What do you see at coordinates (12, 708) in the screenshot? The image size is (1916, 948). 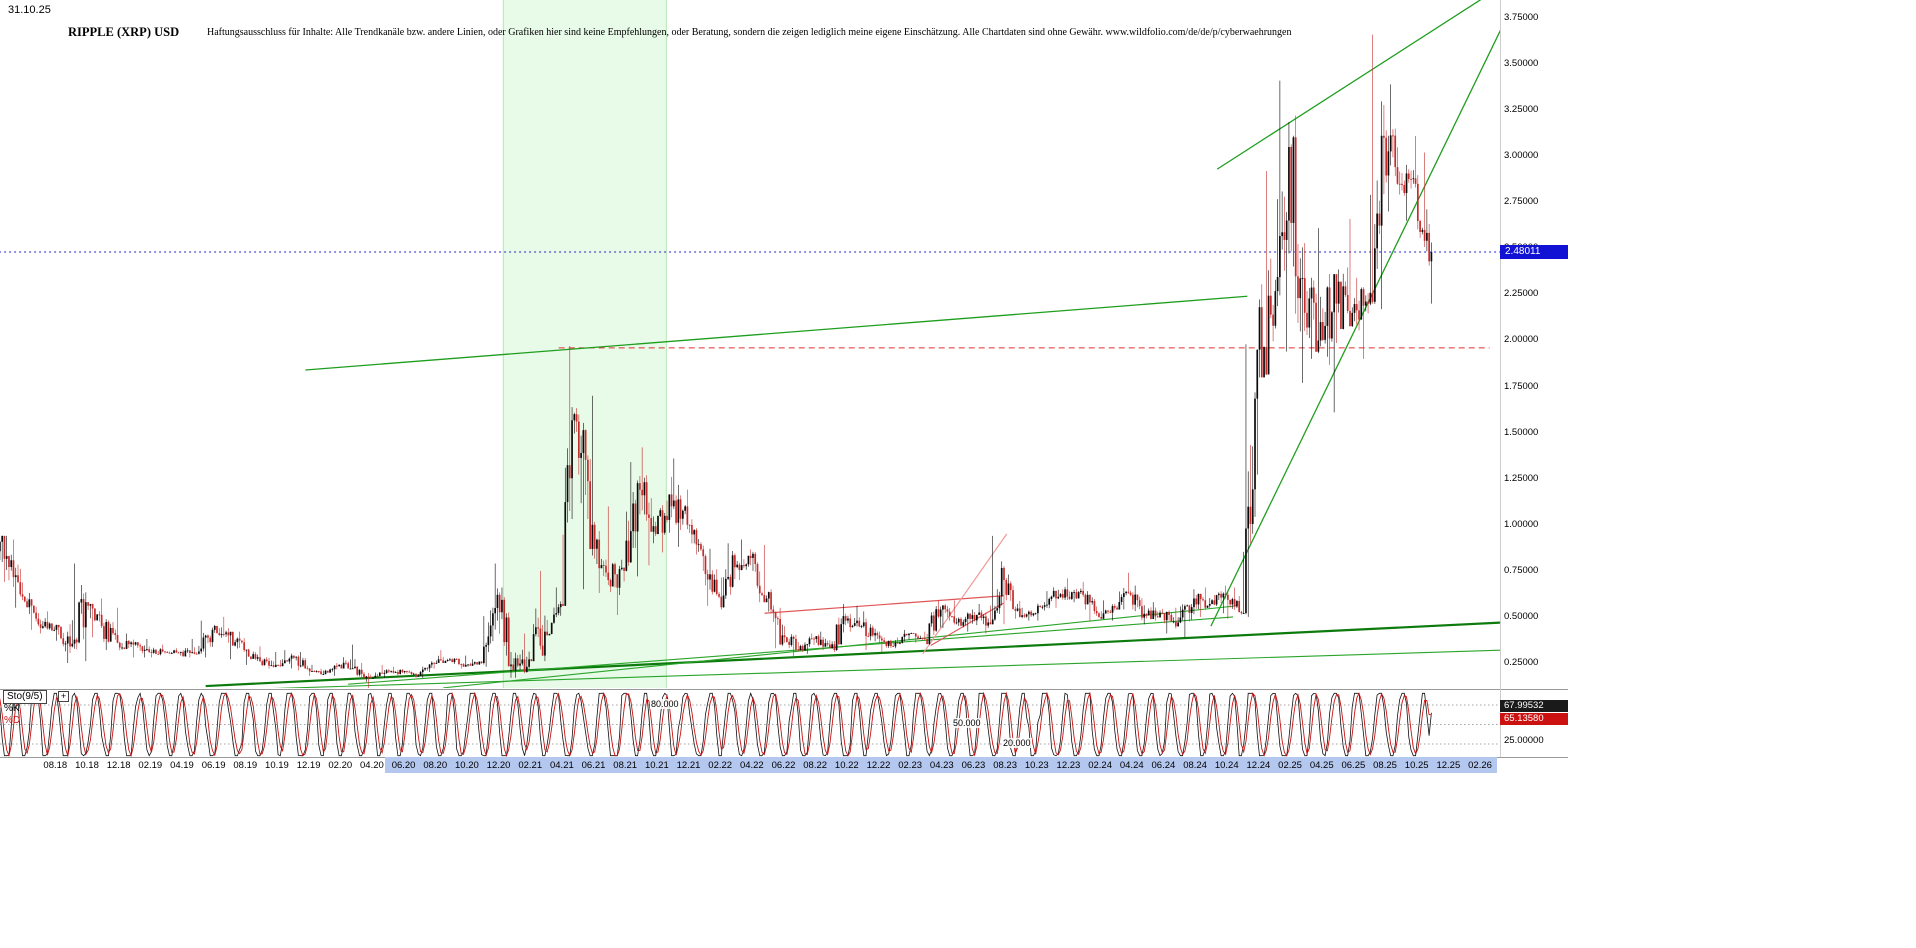 I see `stochastic-k-label: %K` at bounding box center [12, 708].